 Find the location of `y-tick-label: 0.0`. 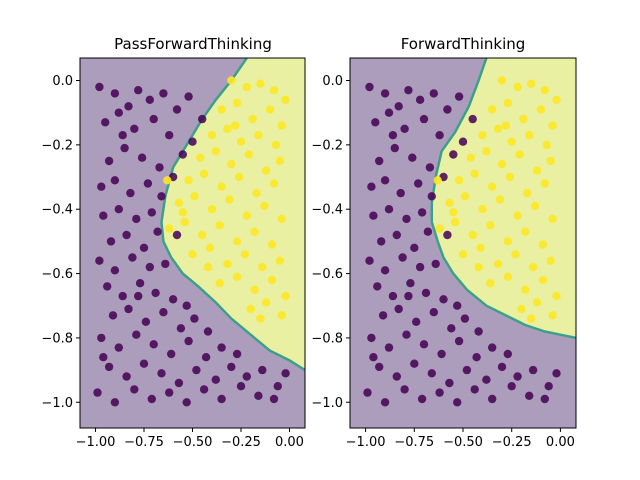

y-tick-label: 0.0 is located at coordinates (62, 81).